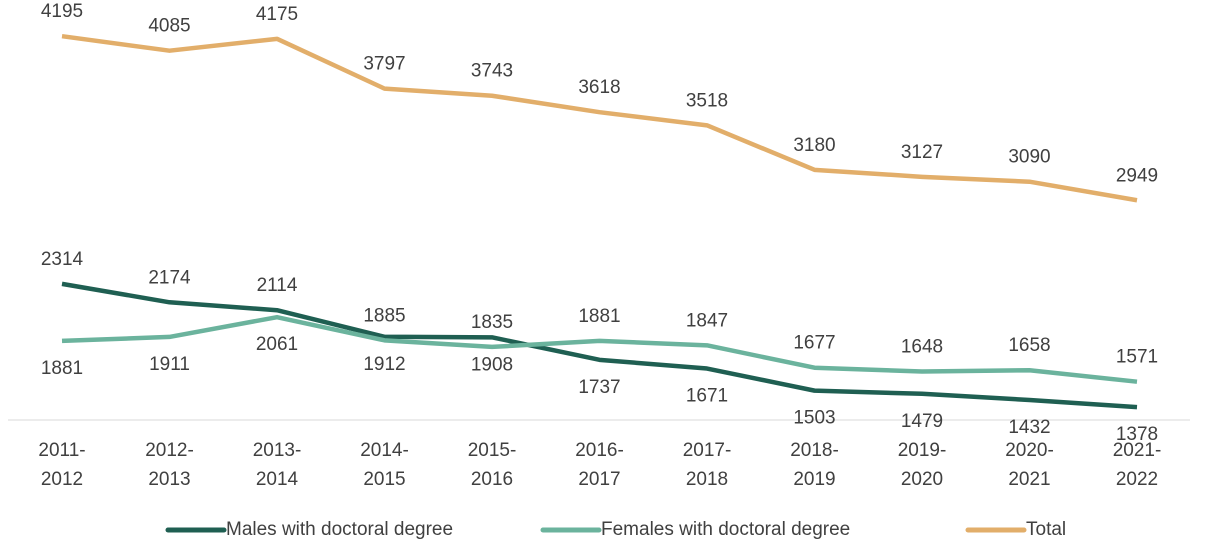 The image size is (1209, 544). Describe the element at coordinates (492, 322) in the screenshot. I see `data-label: 1835` at that location.